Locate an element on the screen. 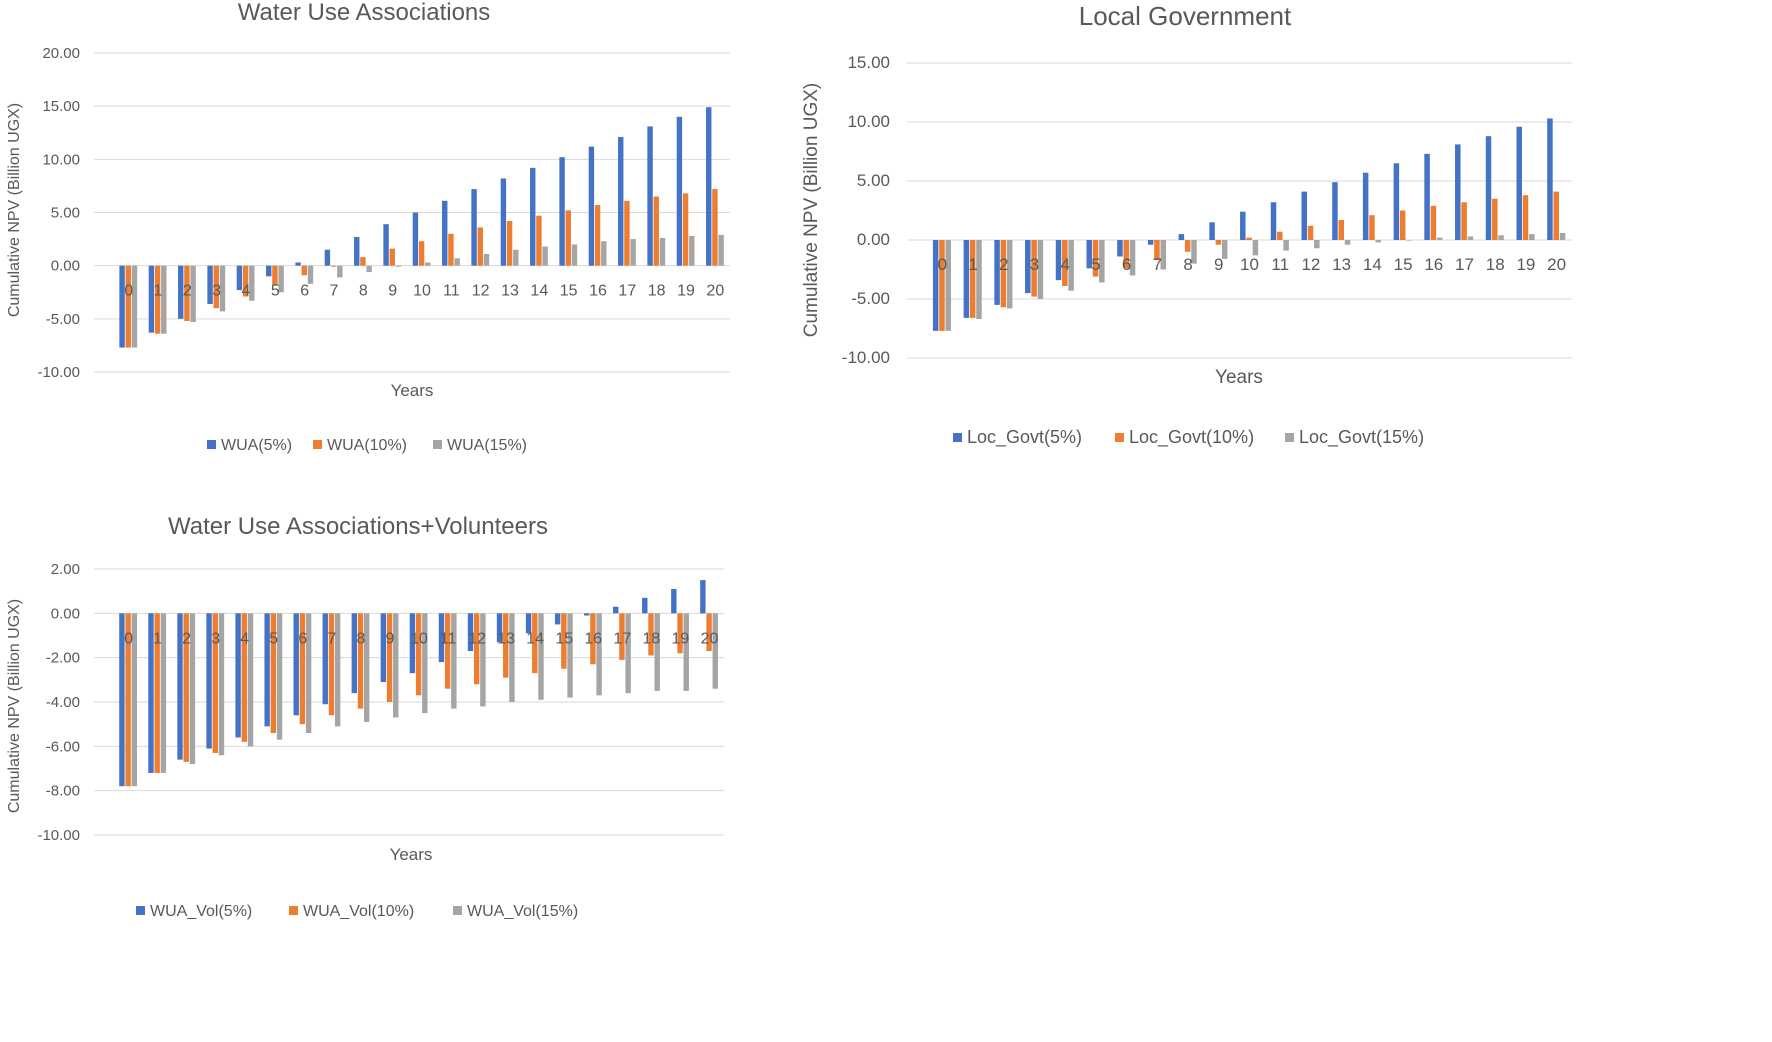 The height and width of the screenshot is (1042, 1772). bar-wua-5--14 is located at coordinates (533, 216).